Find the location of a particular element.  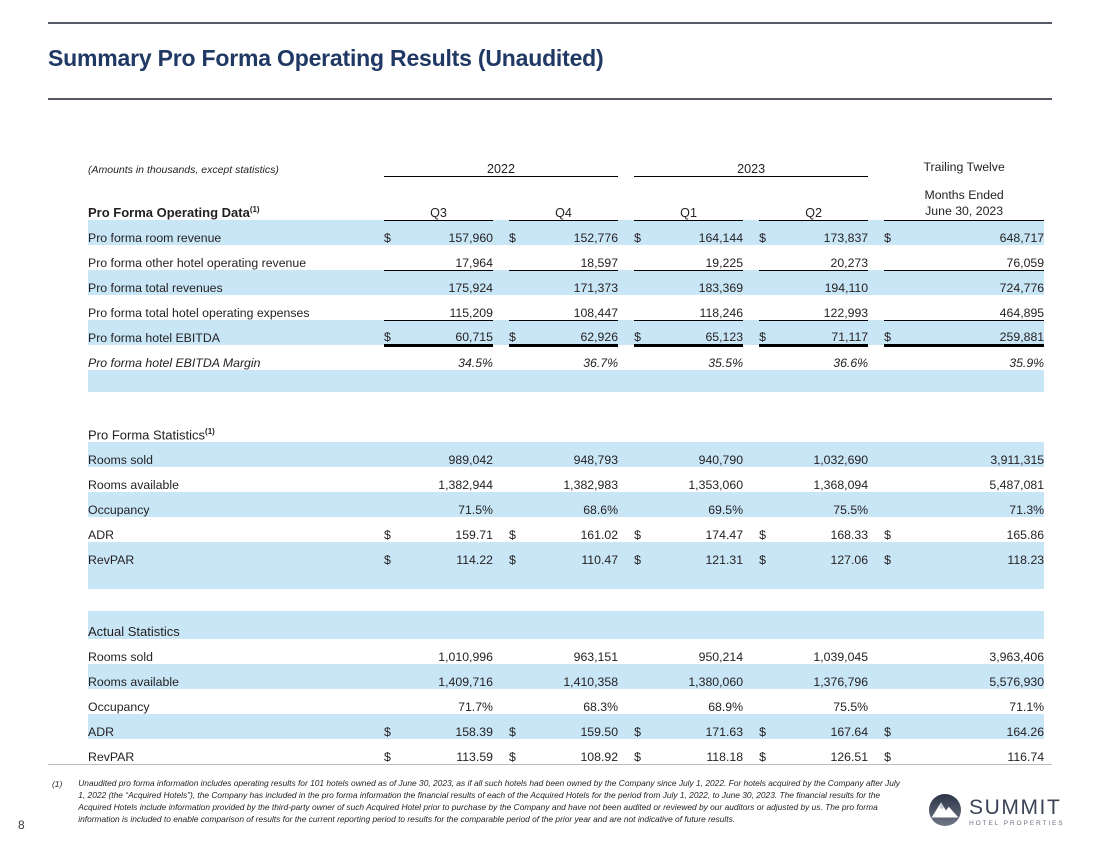

cell-value: 989,042 is located at coordinates (451, 454).